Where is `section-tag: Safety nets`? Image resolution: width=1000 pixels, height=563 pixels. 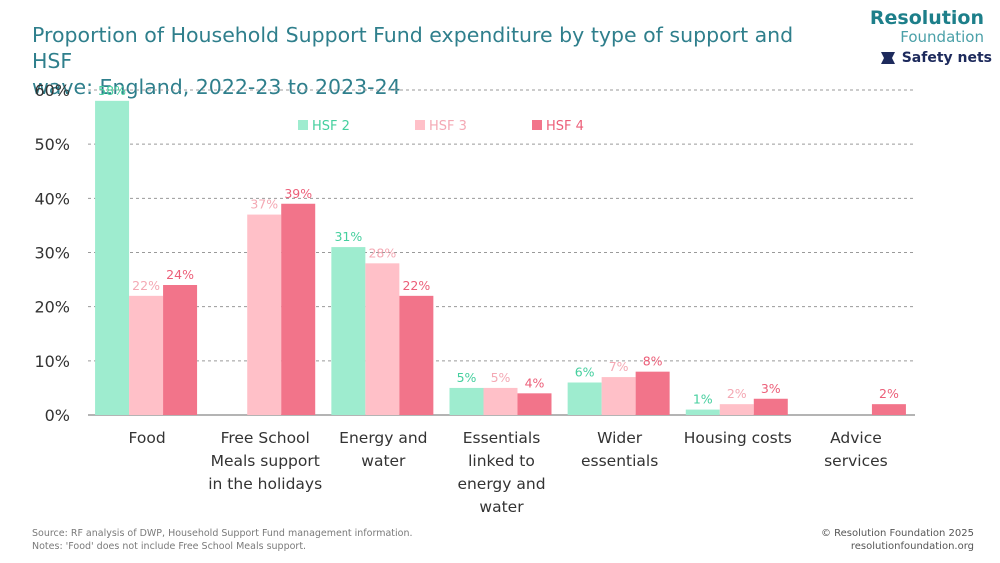
section-tag: Safety nets is located at coordinates (936, 58).